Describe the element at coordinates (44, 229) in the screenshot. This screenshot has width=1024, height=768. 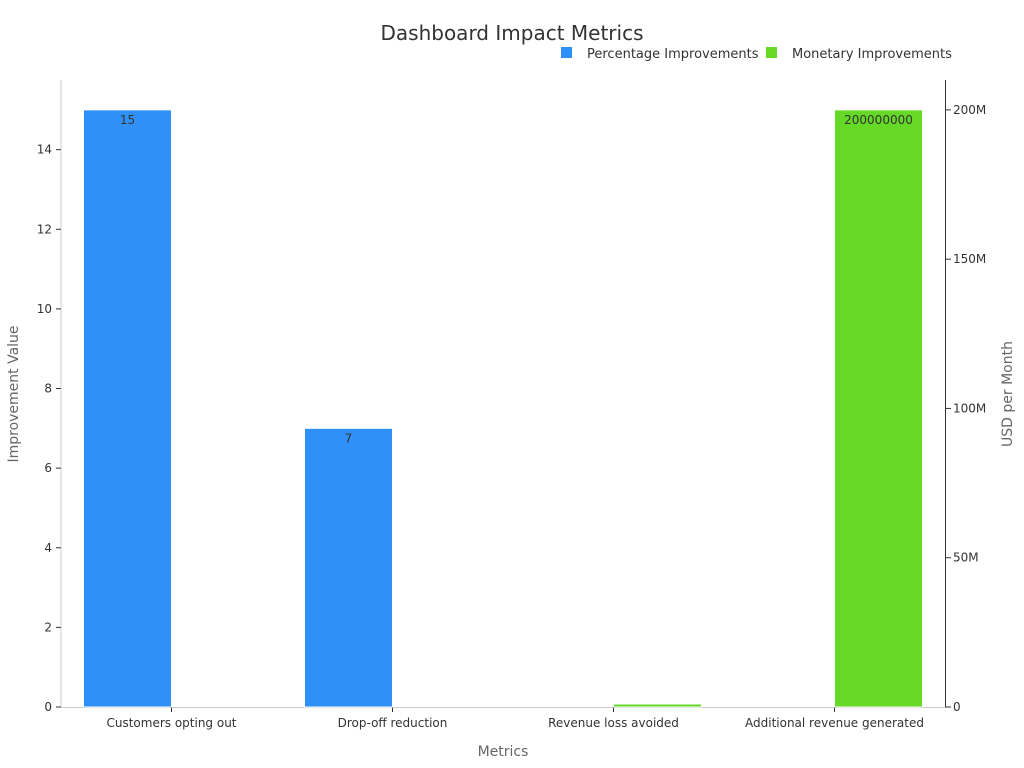
I see `y-tick-label: 12` at that location.